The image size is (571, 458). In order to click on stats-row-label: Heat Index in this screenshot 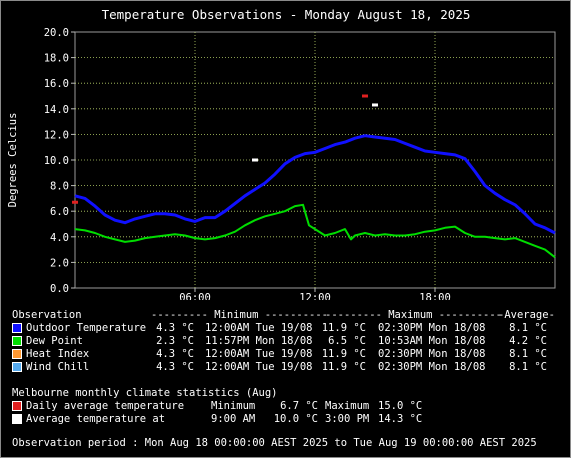, I will do `click(58, 354)`.